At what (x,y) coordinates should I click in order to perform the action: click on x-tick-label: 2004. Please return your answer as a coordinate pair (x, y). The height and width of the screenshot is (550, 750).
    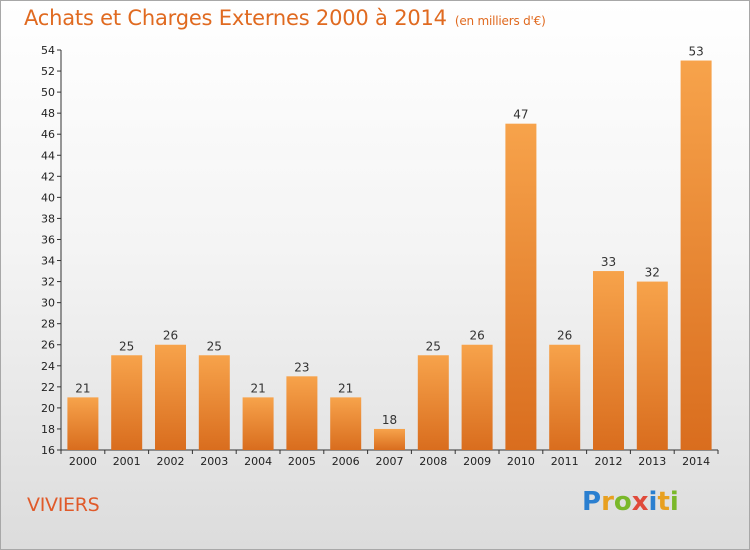
    Looking at the image, I should click on (258, 461).